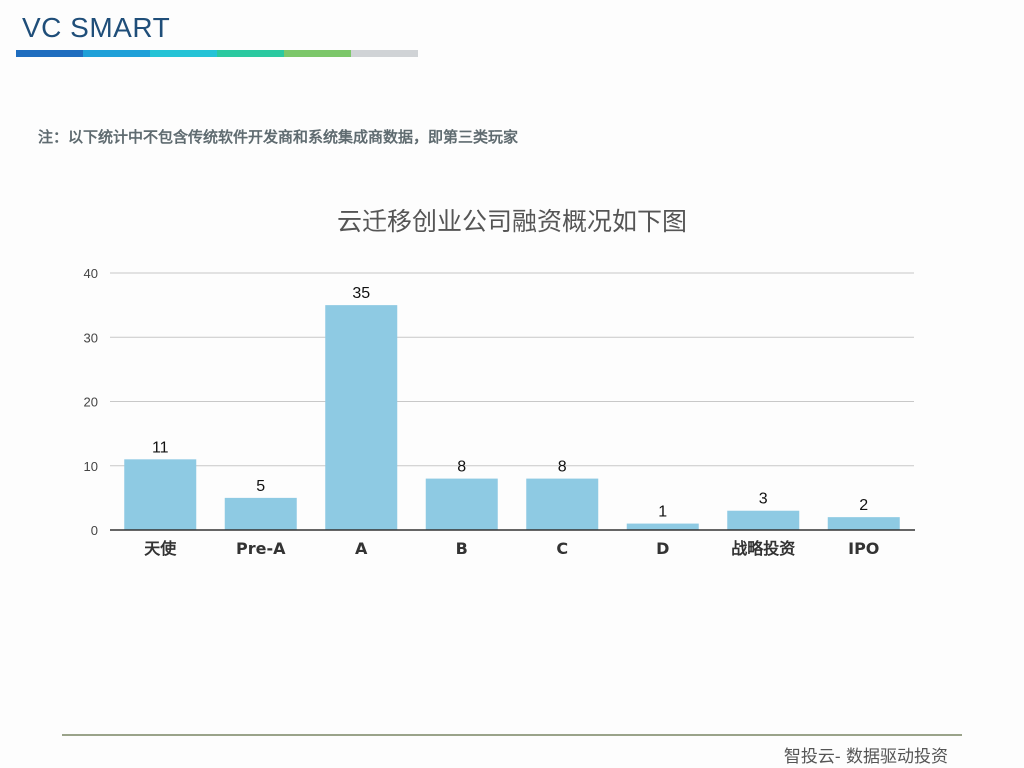 The width and height of the screenshot is (1024, 768). I want to click on brand-stripe, so click(217, 53).